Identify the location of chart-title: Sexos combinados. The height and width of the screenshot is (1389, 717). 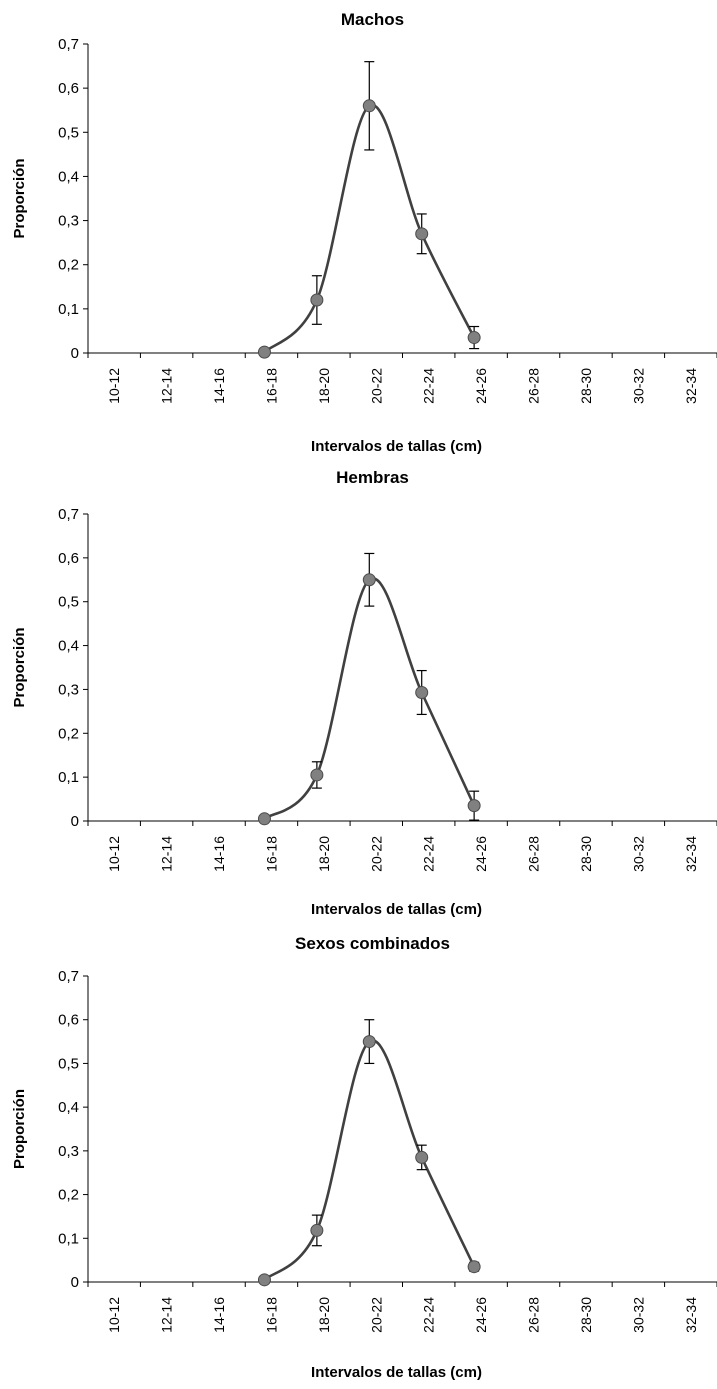
(372, 943).